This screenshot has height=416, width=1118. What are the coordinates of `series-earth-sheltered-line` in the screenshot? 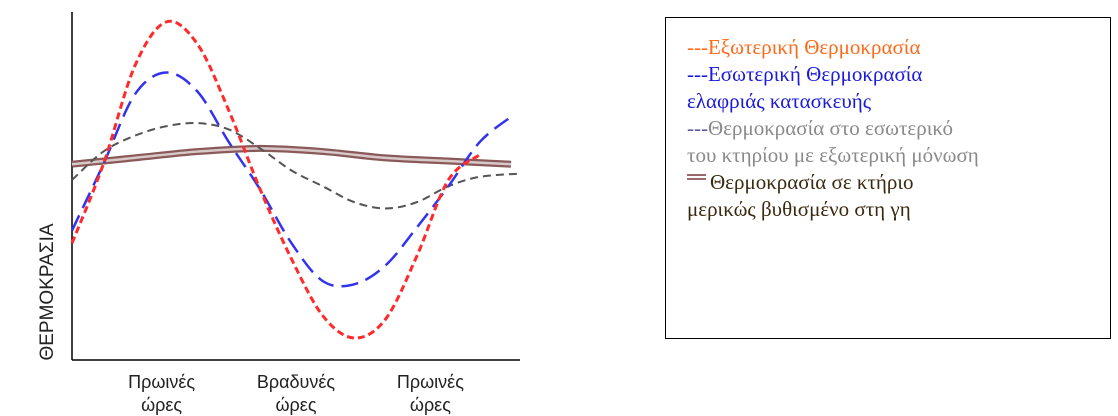 It's located at (291, 156).